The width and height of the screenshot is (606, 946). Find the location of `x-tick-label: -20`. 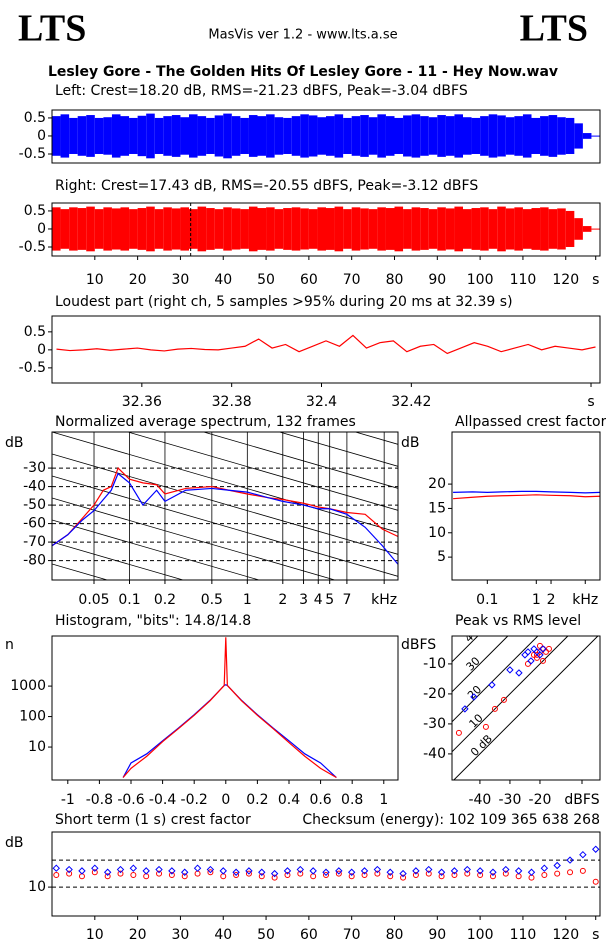

x-tick-label: -20 is located at coordinates (540, 800).